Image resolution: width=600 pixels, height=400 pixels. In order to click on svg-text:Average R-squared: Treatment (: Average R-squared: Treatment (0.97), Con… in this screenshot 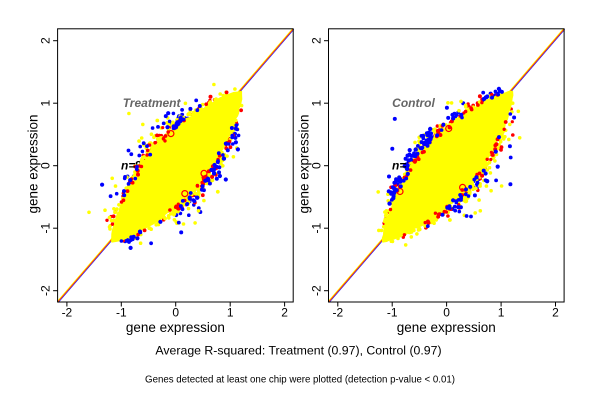, I will do `click(298, 350)`.